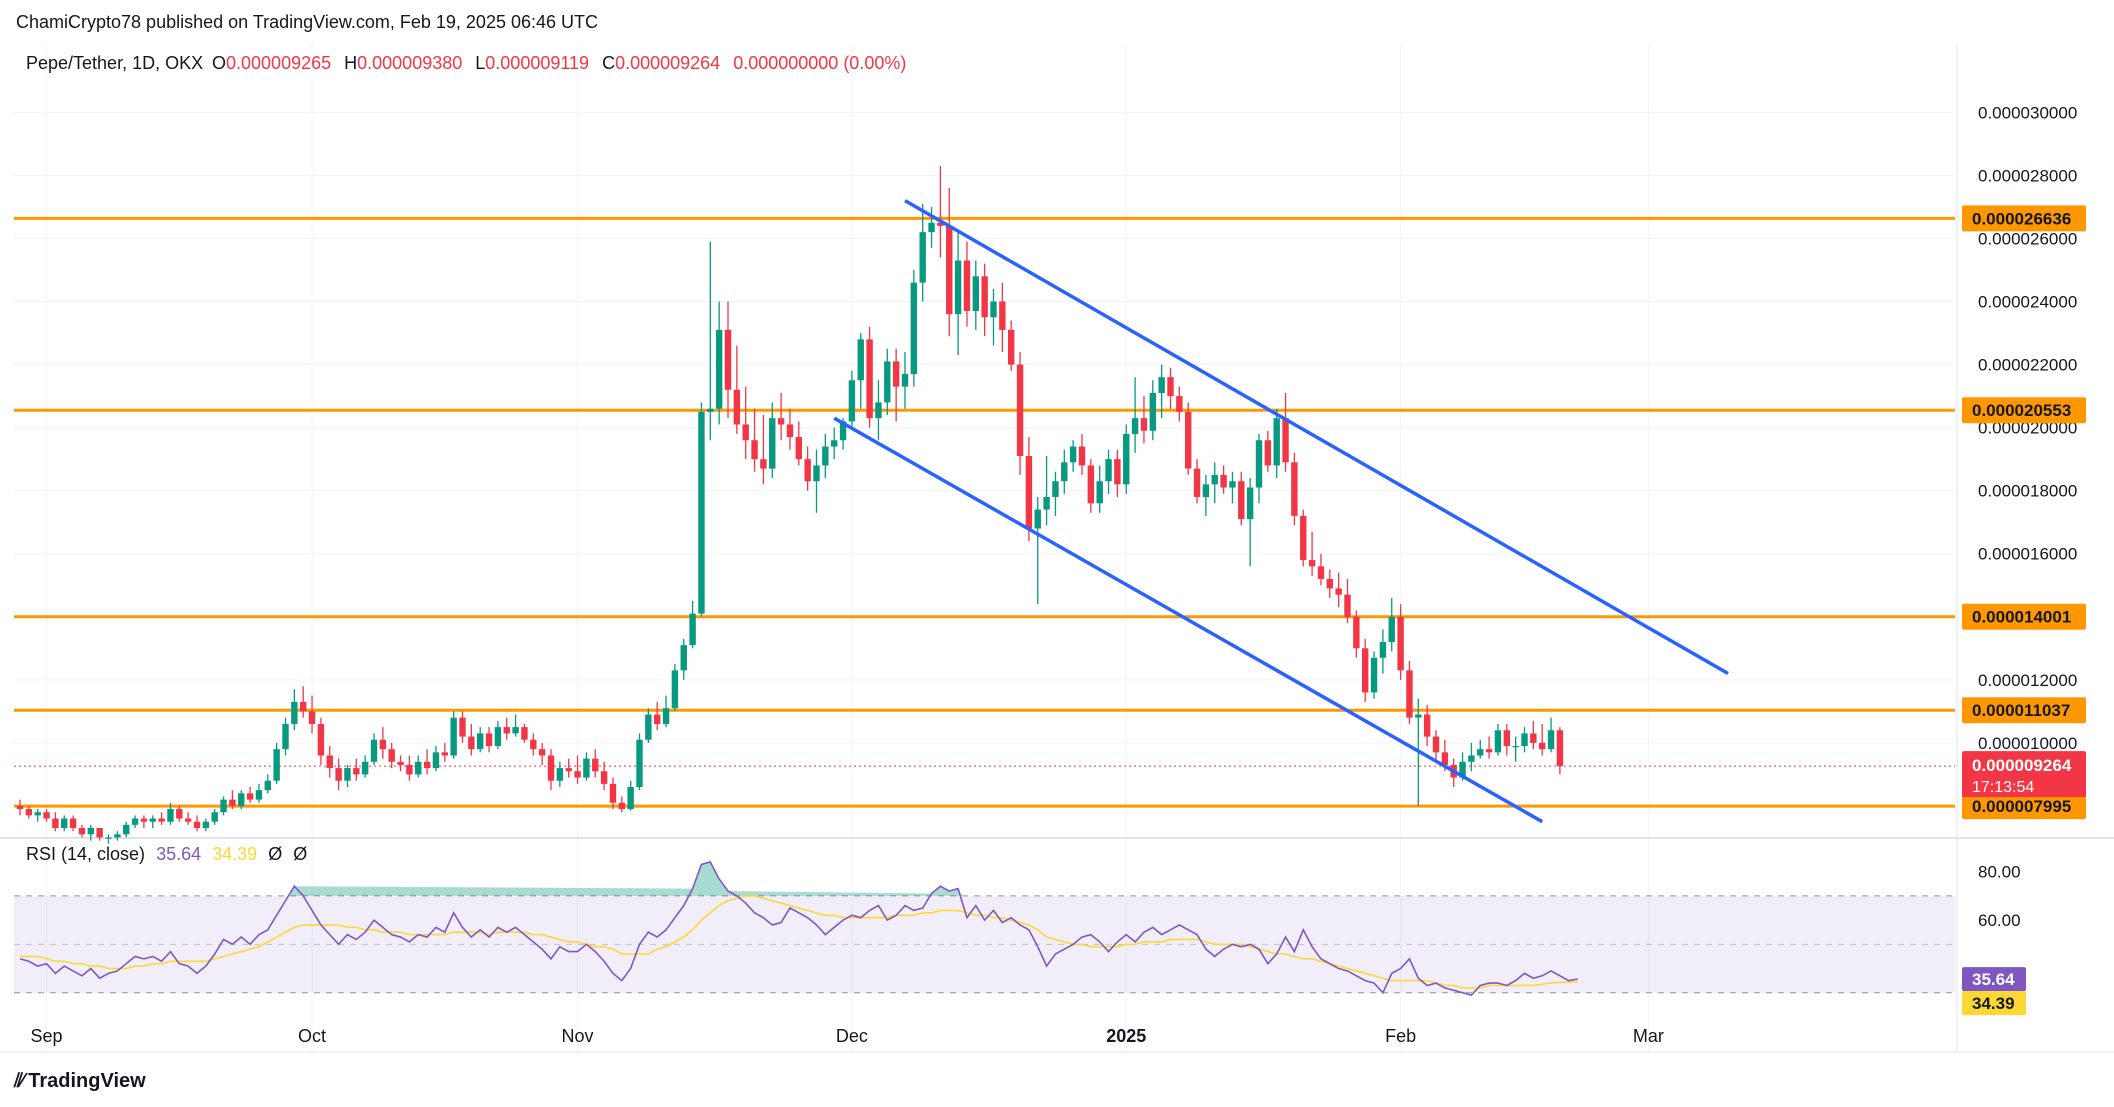  I want to click on open-value: 0.000009265, so click(278, 63).